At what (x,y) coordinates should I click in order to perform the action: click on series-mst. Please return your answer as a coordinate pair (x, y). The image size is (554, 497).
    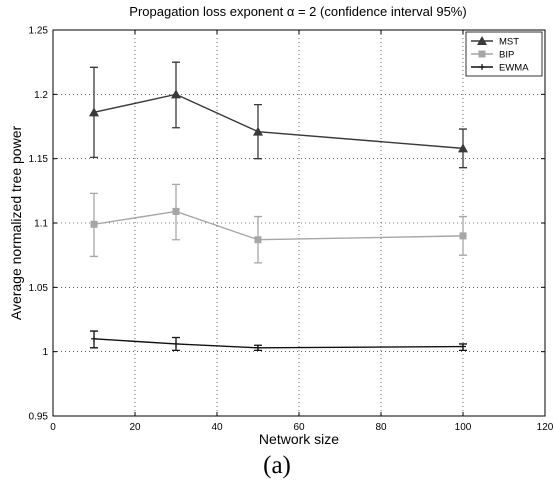
    Looking at the image, I should click on (278, 115).